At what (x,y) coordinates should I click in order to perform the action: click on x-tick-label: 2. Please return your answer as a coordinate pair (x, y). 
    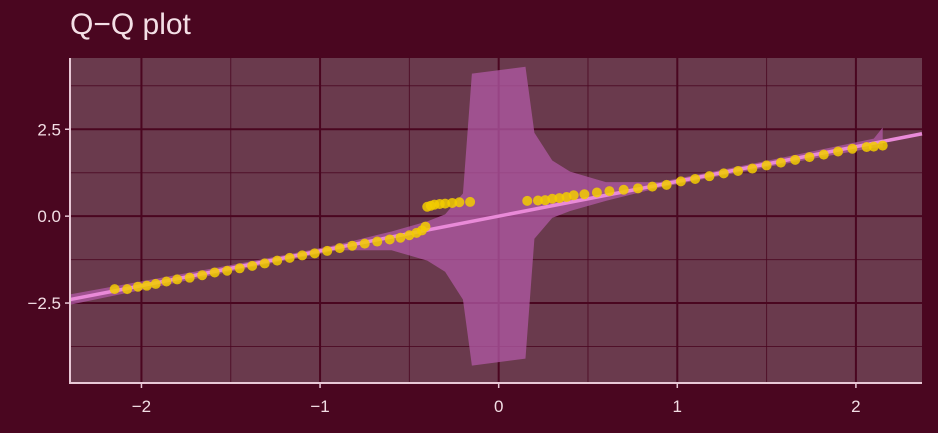
    Looking at the image, I should click on (855, 406).